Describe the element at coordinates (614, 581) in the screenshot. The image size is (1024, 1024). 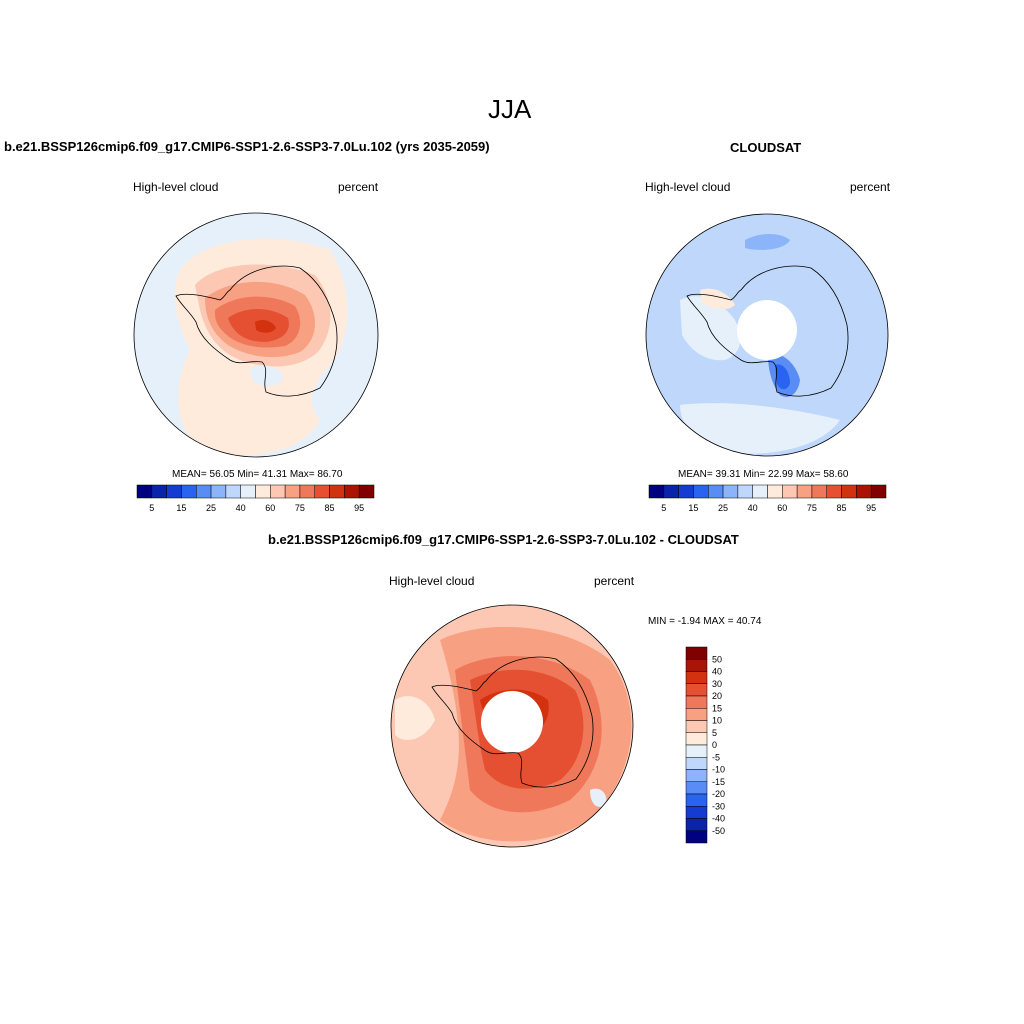
I see `diff-units-label: percent` at that location.